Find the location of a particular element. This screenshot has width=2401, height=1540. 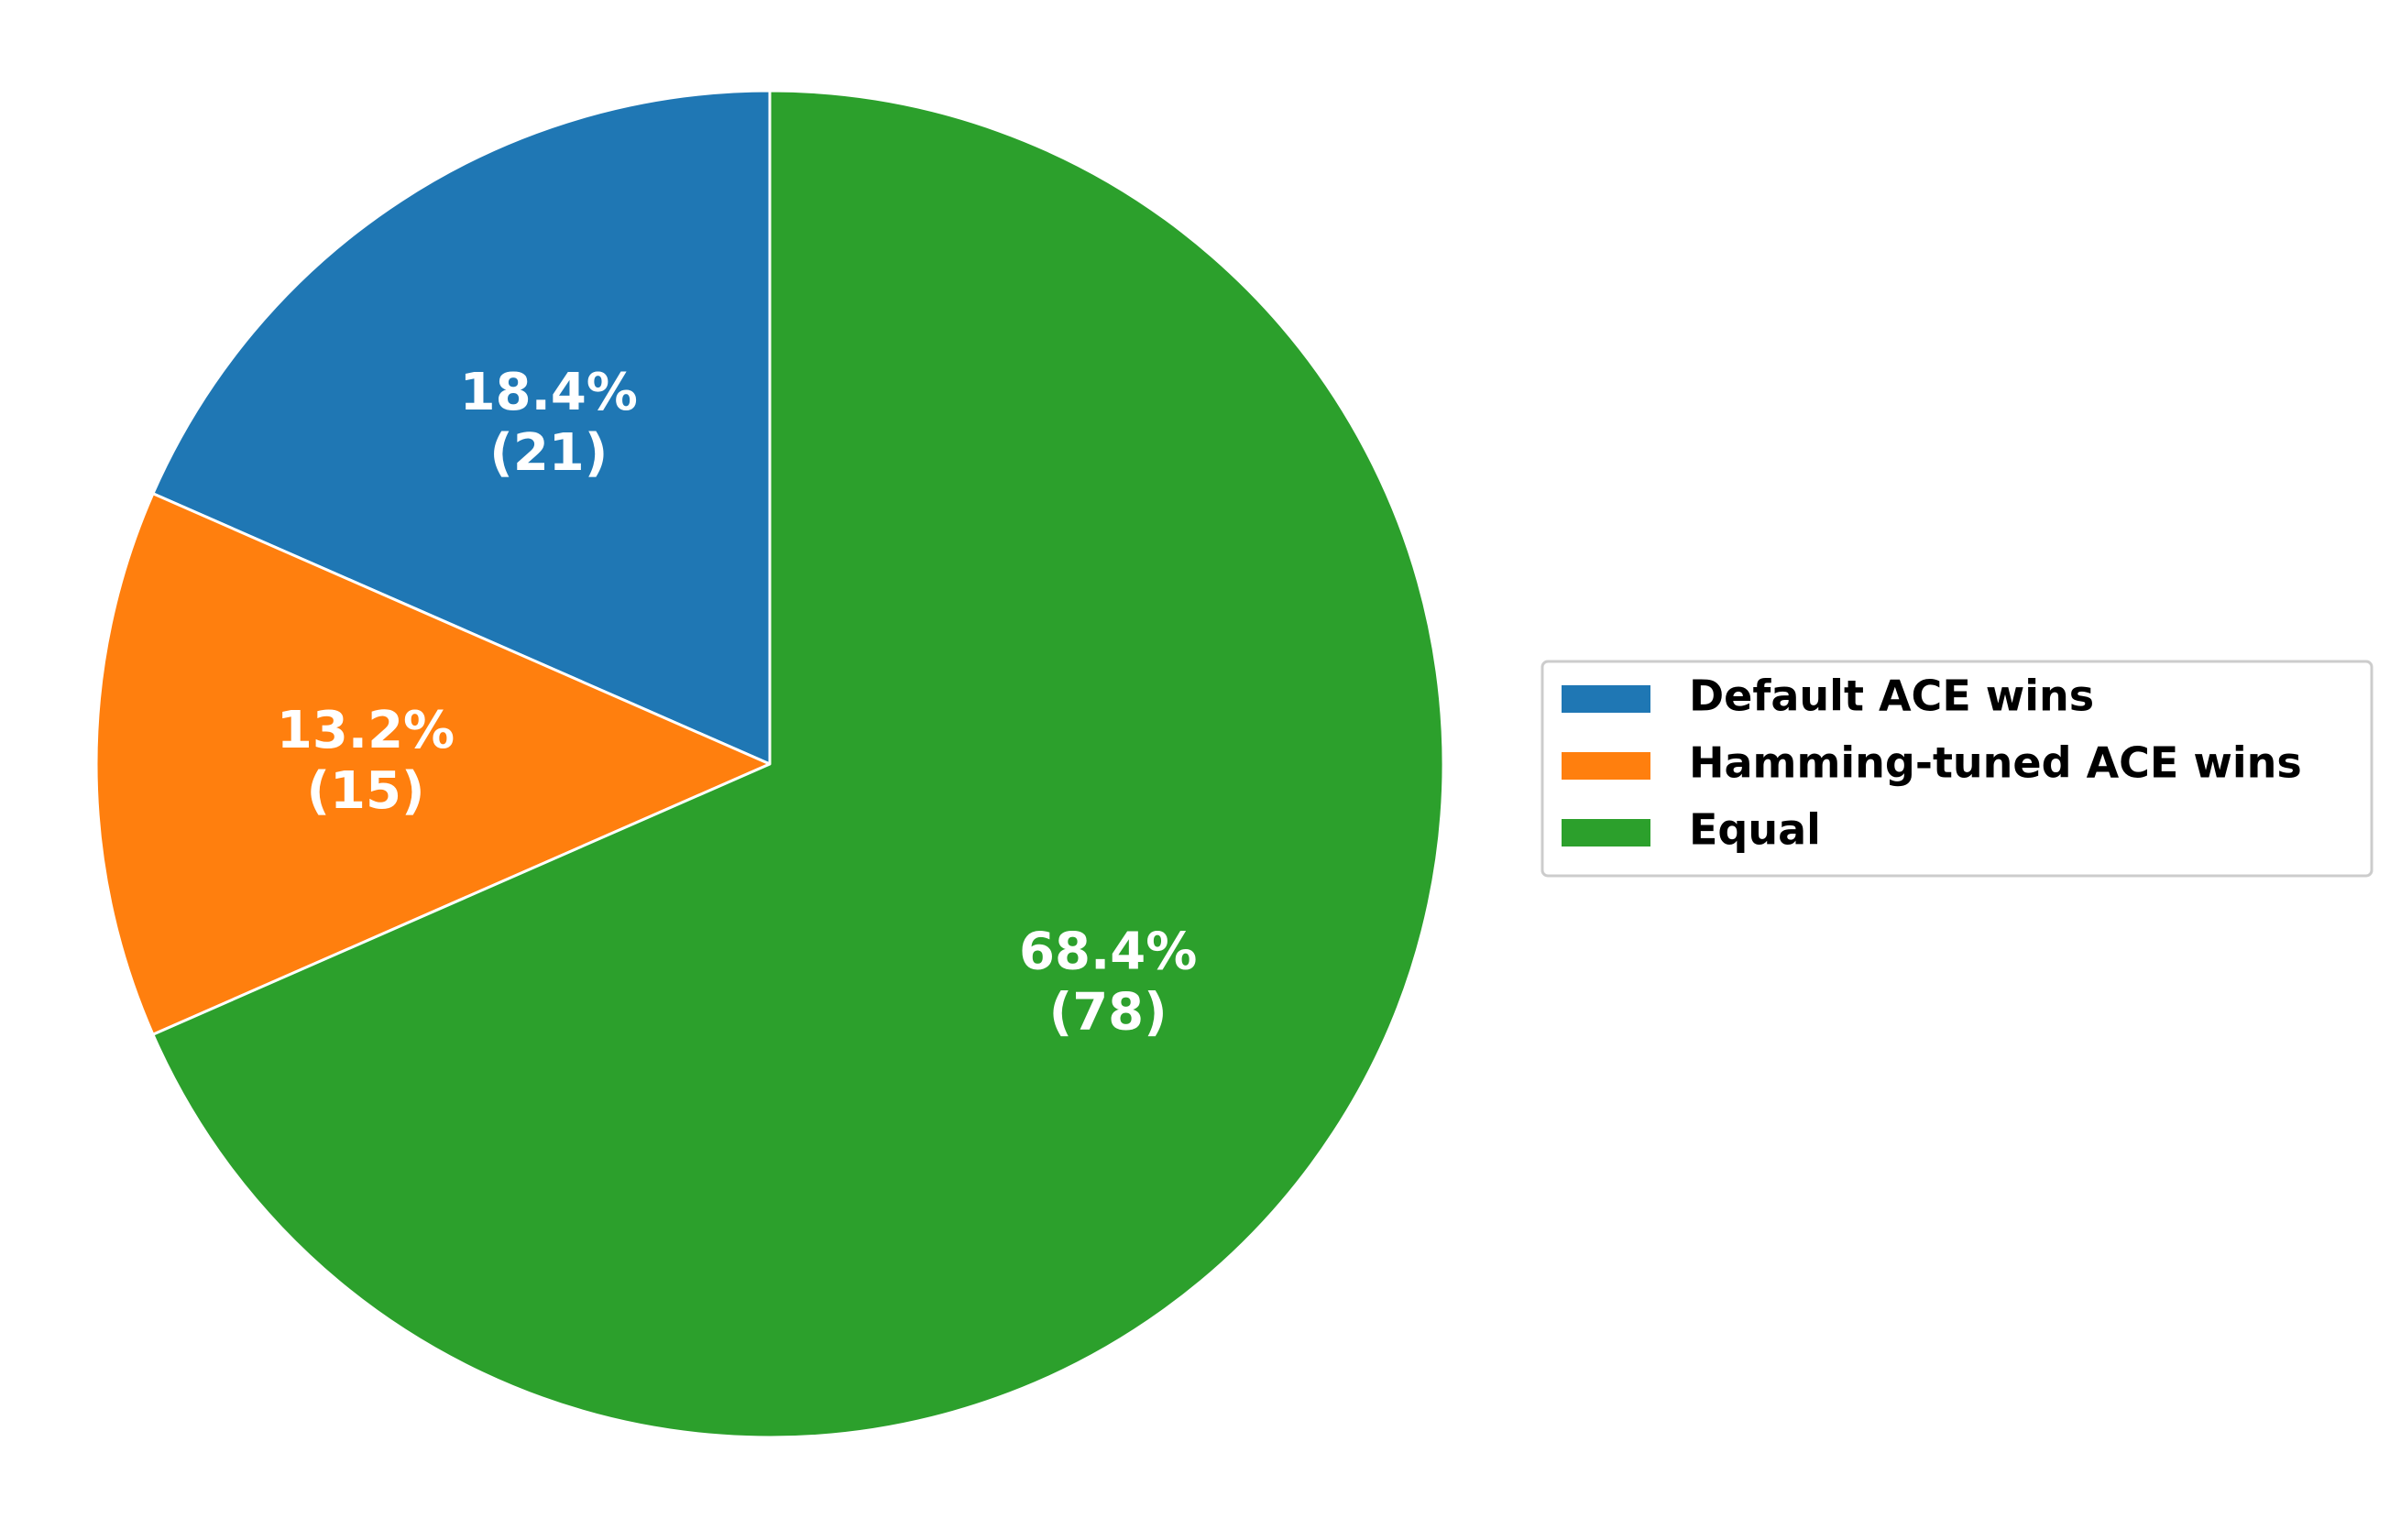

legend-frame is located at coordinates (1957, 769).